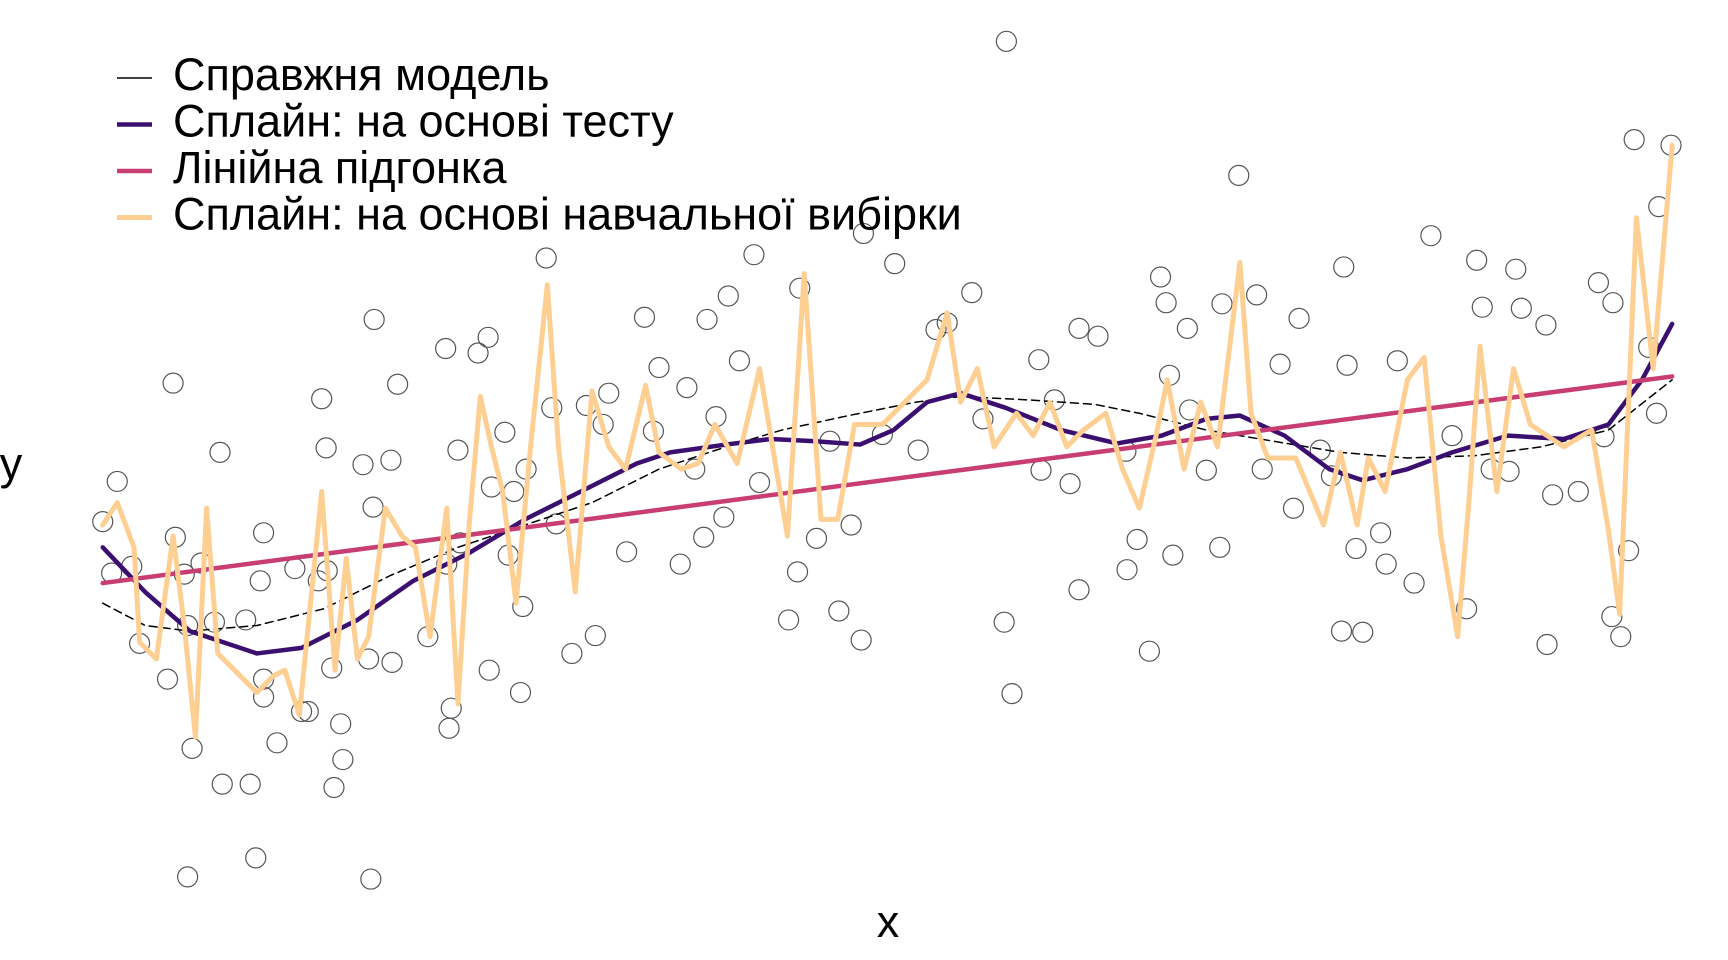  What do you see at coordinates (340, 167) in the screenshot?
I see `legend-label: Лінійна підгонка` at bounding box center [340, 167].